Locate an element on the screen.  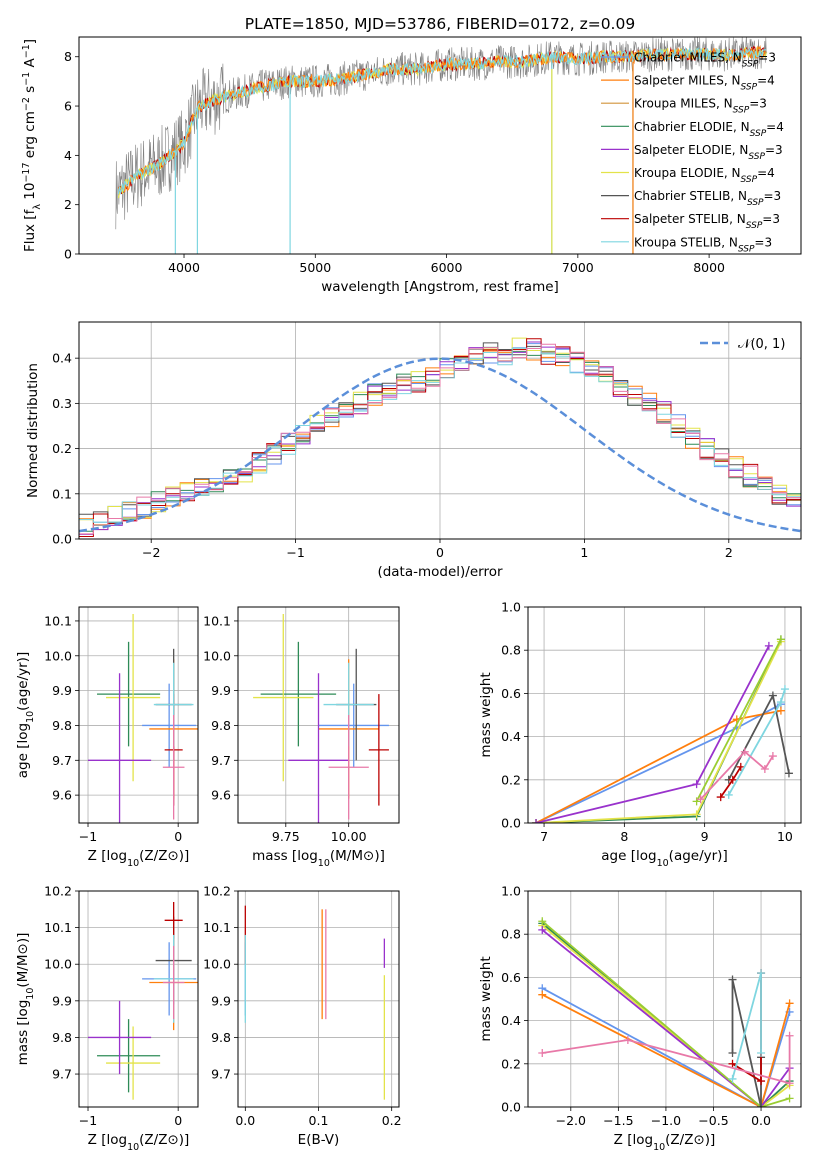
x-axis-label: Z [log10(Z/Z⊙)] is located at coordinates (139, 1142).